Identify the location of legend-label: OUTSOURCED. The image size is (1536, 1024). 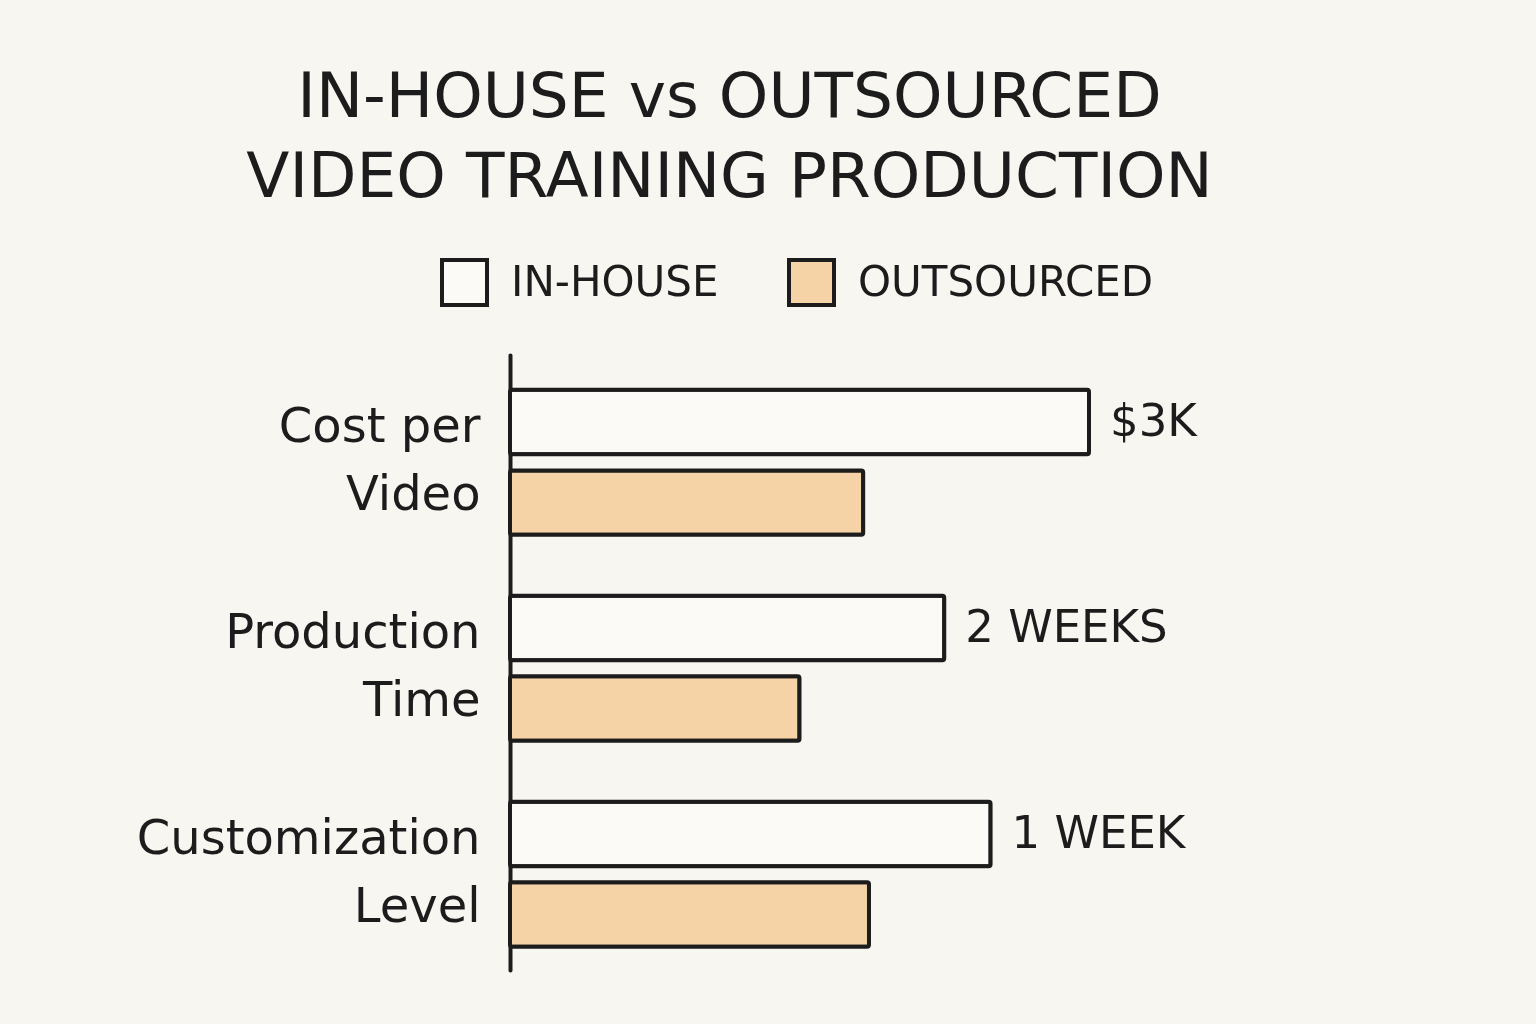
(1006, 281).